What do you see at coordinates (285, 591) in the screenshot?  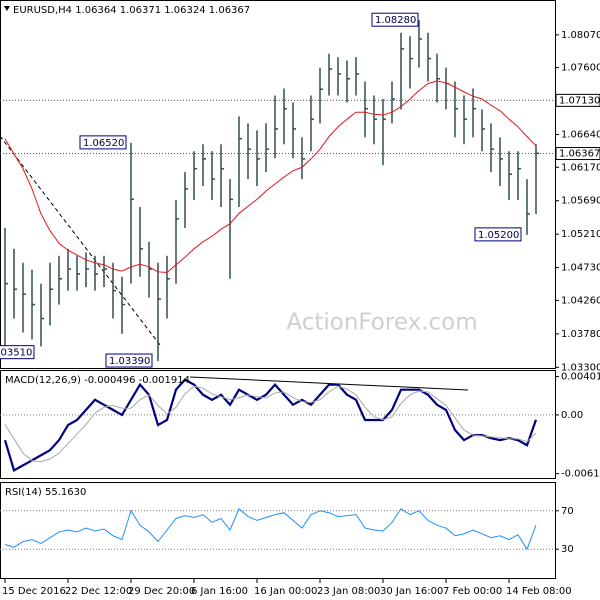 I see `x-tick-label: 16 Jan 00:00` at bounding box center [285, 591].